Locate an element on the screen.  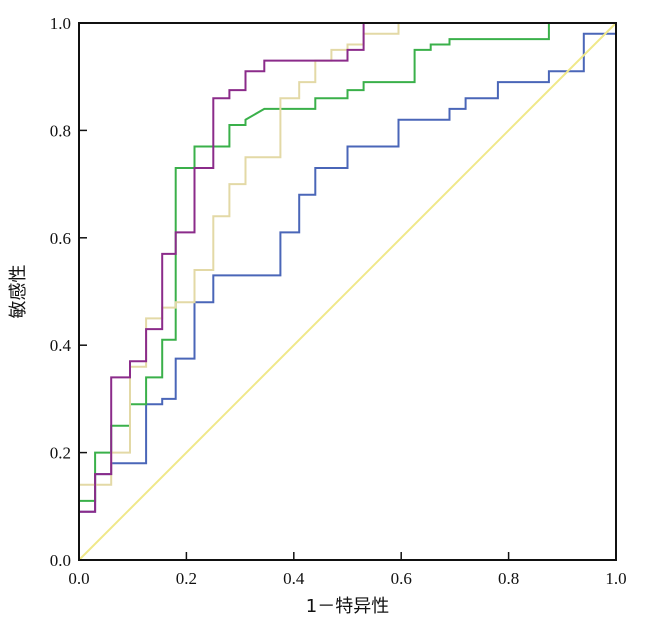
x-tick-label: 0.0 is located at coordinates (78, 578).